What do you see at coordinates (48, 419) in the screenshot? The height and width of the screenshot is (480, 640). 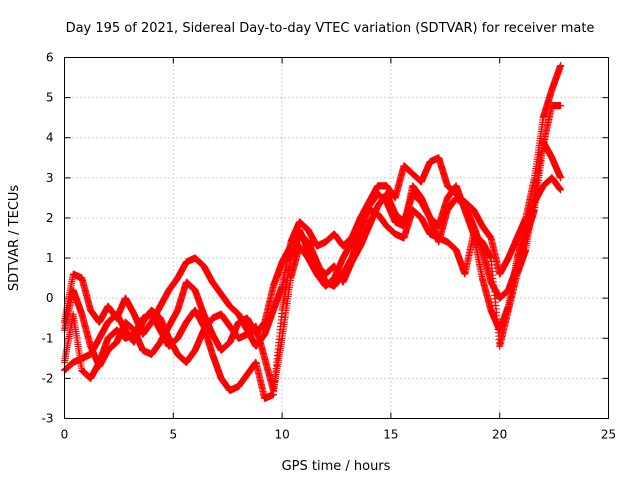 I see `y-tick-label: -3` at bounding box center [48, 419].